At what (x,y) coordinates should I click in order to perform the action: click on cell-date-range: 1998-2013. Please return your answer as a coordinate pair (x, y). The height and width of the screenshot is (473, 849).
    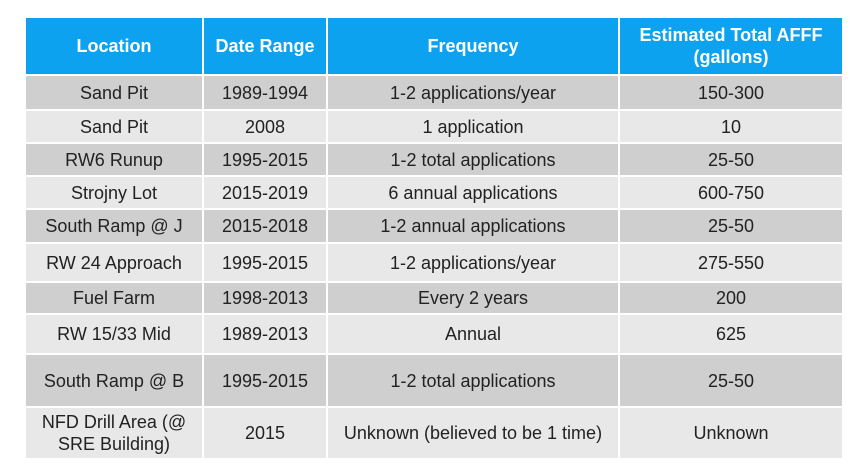
    Looking at the image, I should click on (265, 298).